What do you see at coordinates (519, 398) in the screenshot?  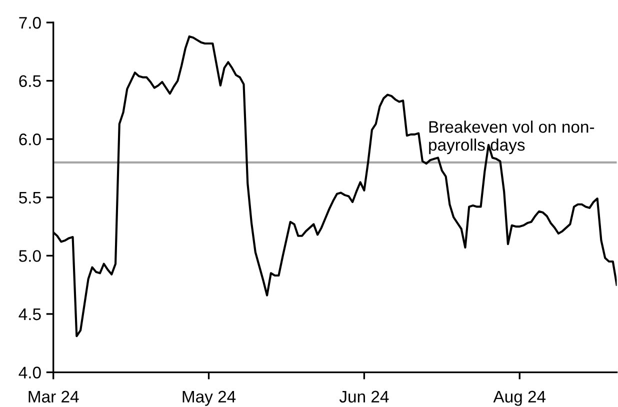 I see `x-tick-label: Aug 24` at bounding box center [519, 398].